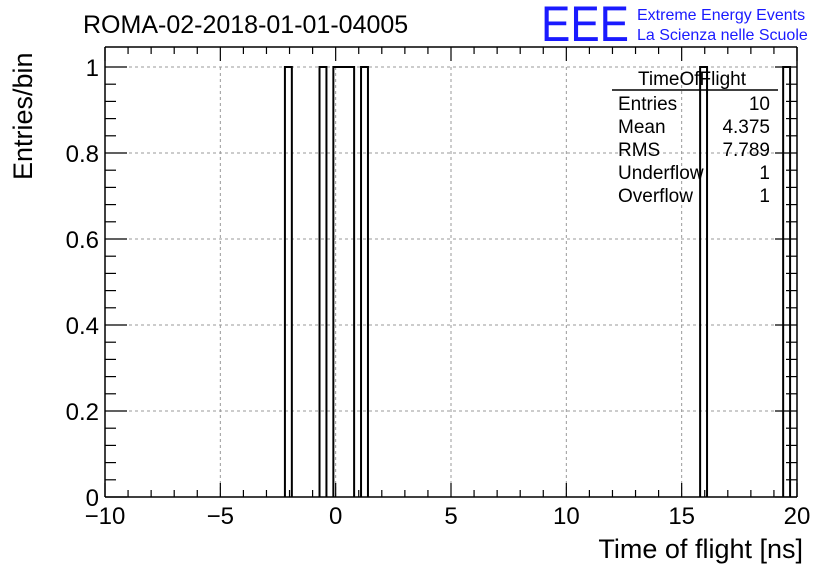 The width and height of the screenshot is (836, 572). What do you see at coordinates (797, 516) in the screenshot?
I see `x-tick-label: 20` at bounding box center [797, 516].